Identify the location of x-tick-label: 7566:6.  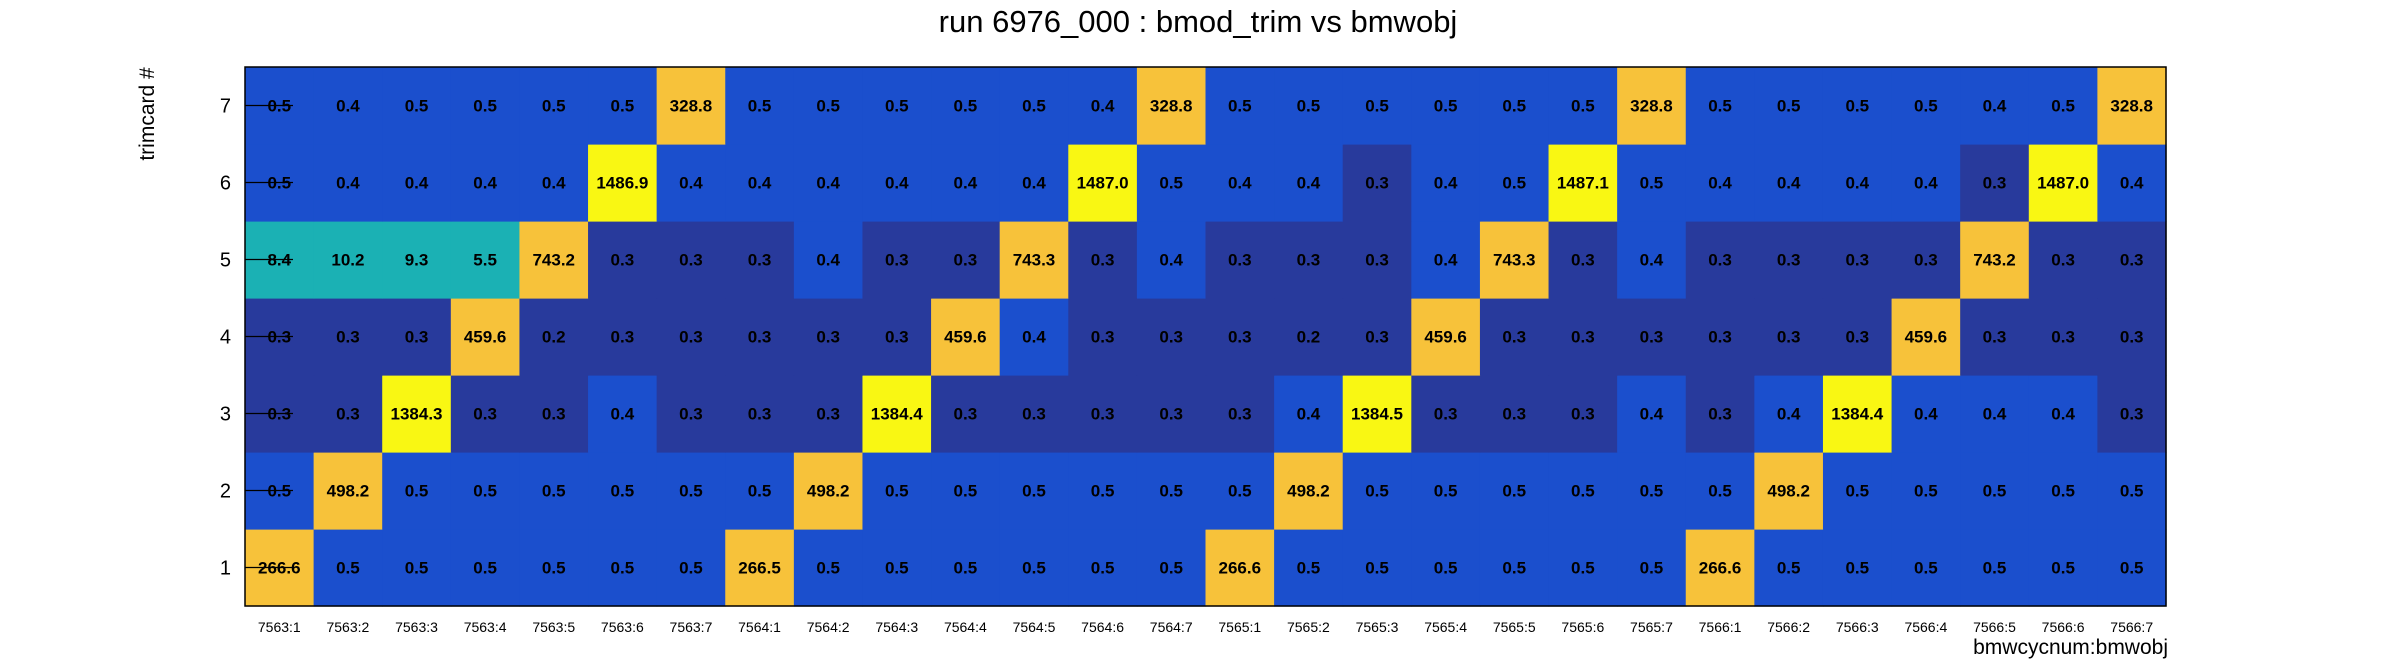
(2063, 627).